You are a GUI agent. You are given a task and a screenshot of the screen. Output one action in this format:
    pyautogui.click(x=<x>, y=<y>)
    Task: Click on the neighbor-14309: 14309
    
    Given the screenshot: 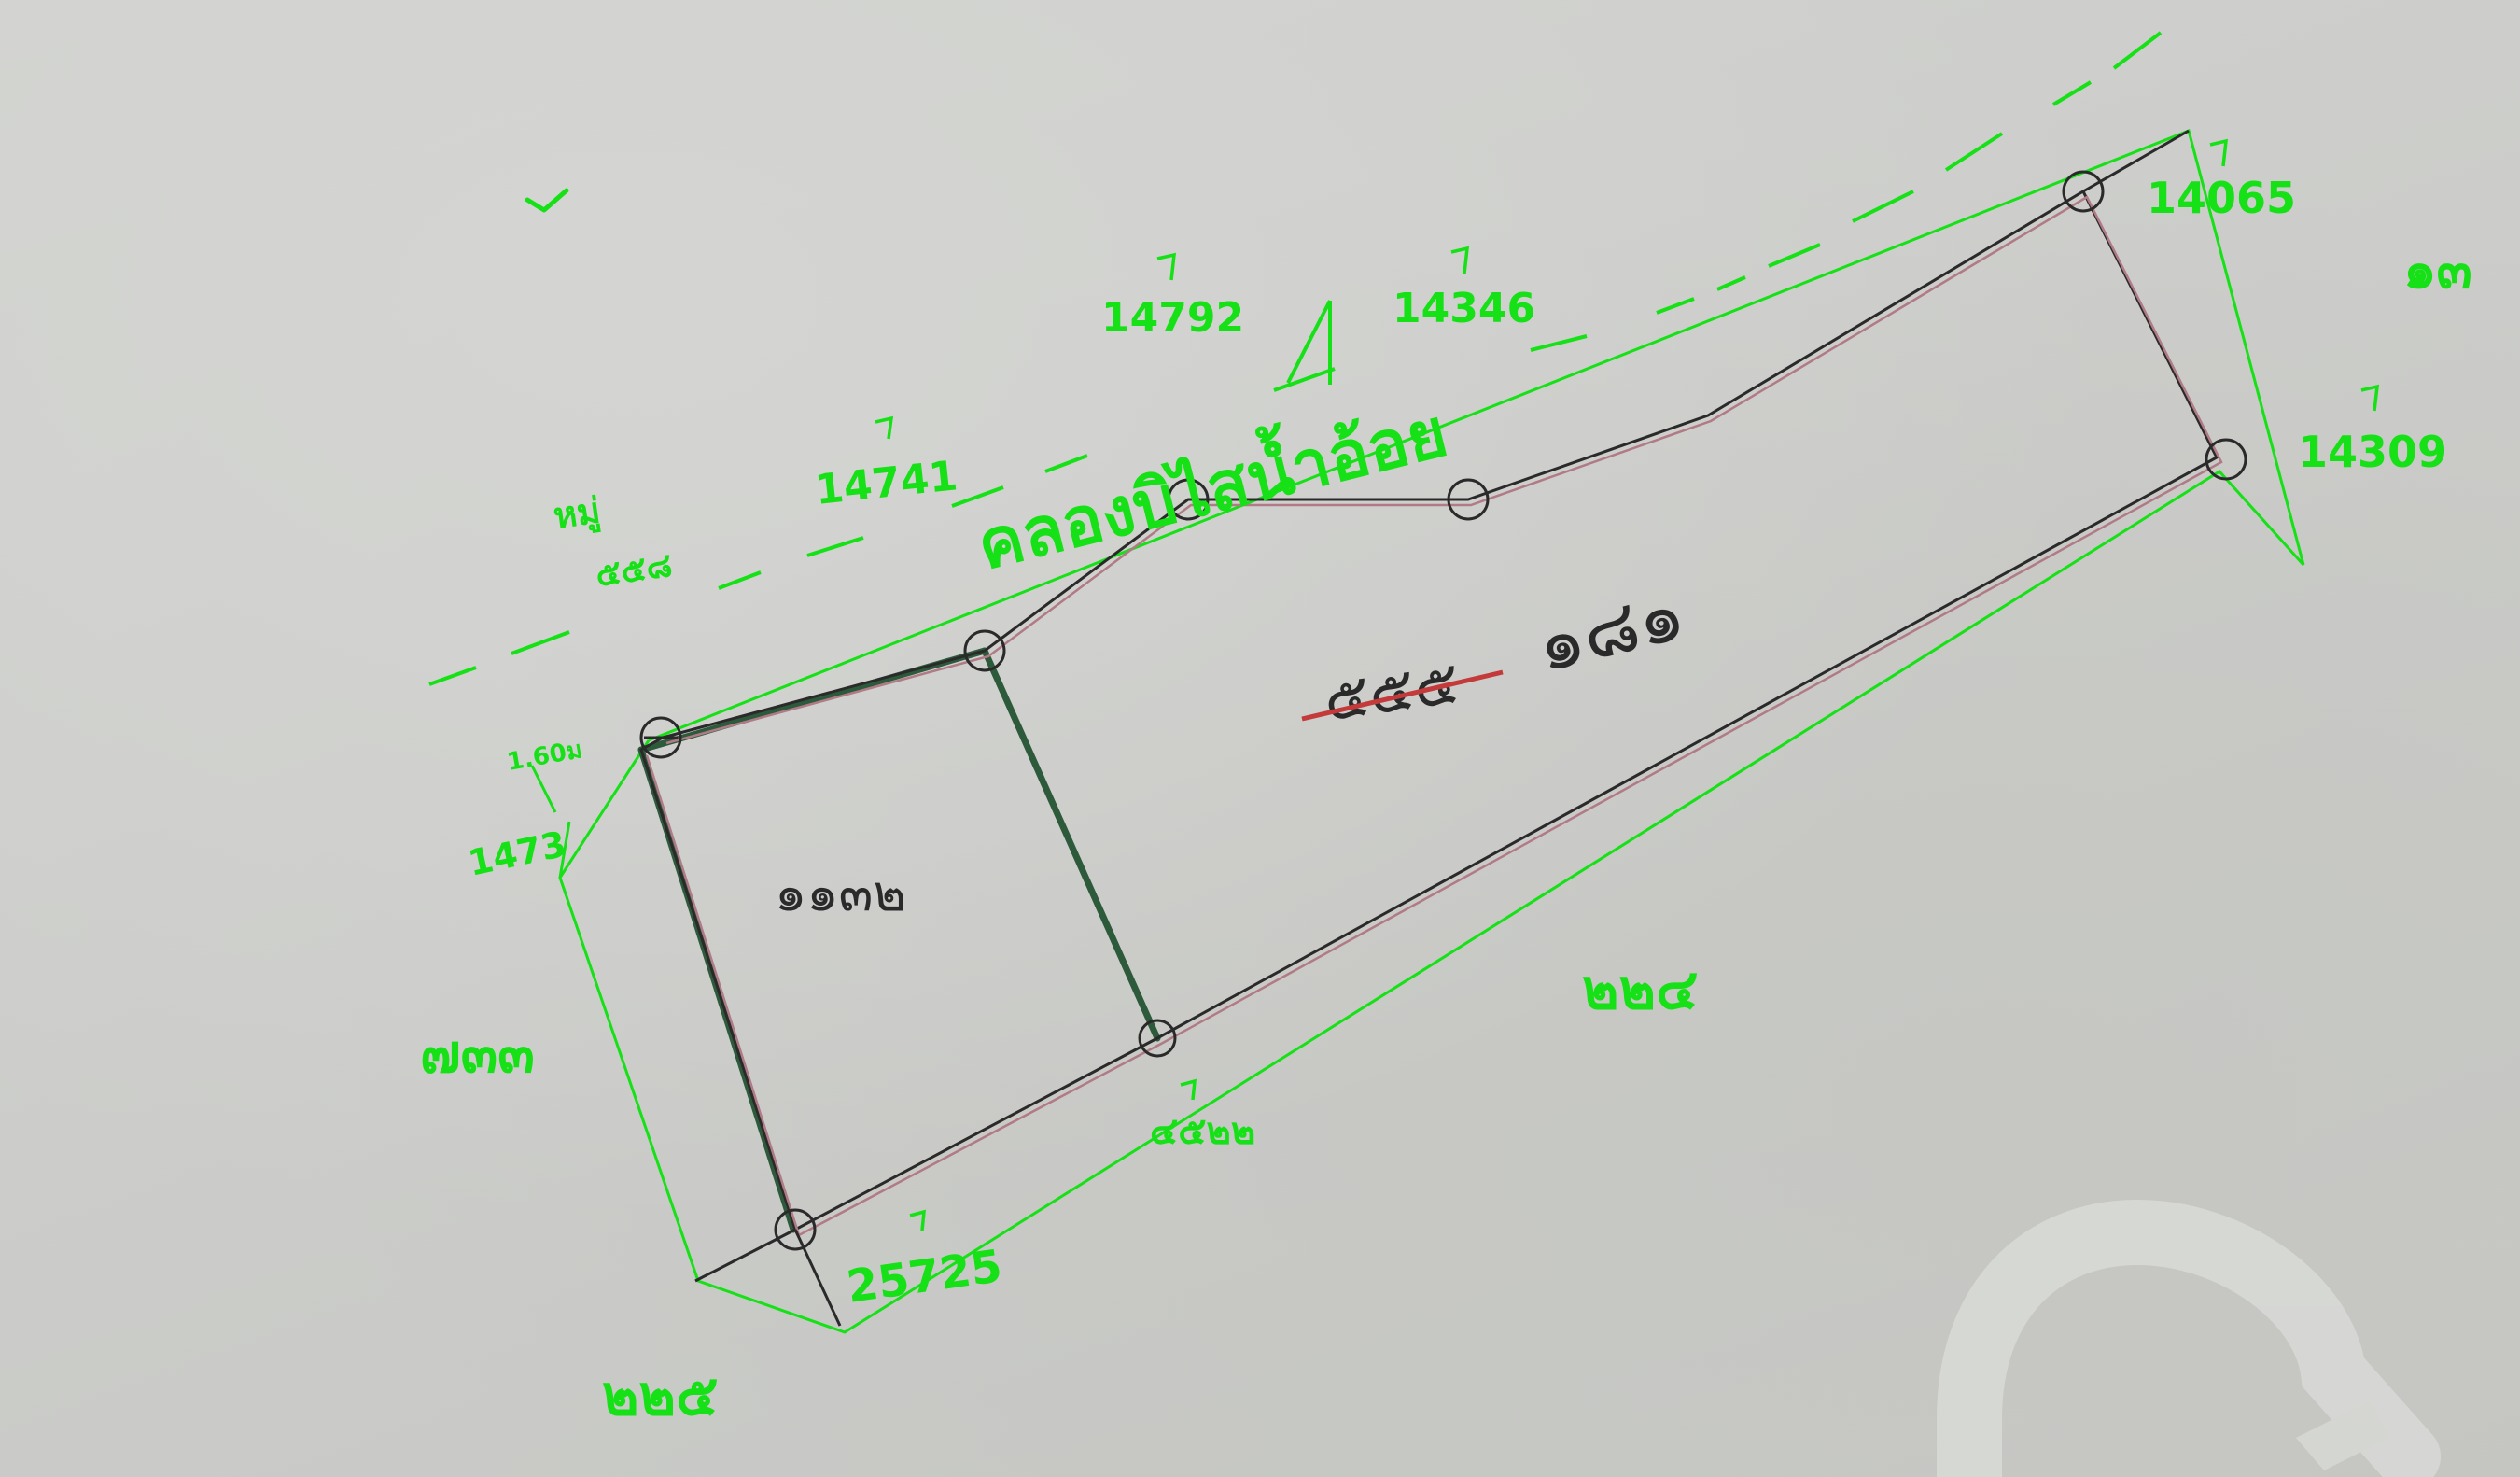 What is the action you would take?
    pyautogui.click(x=2372, y=452)
    